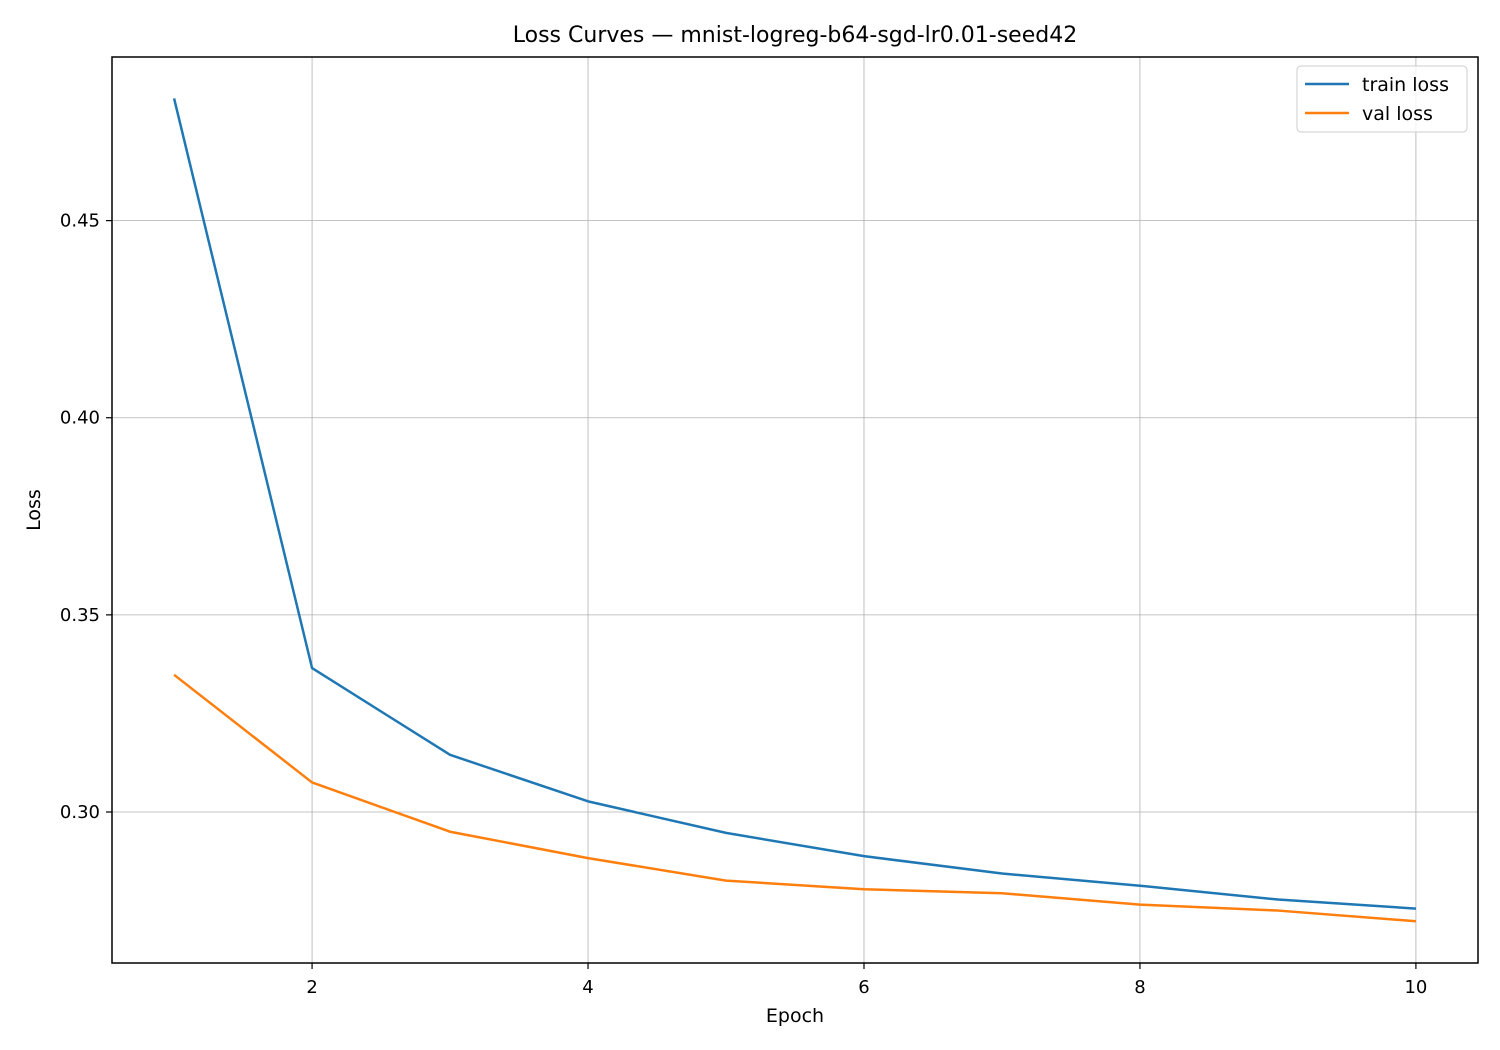  Describe the element at coordinates (1139, 987) in the screenshot. I see `x-tick-label: 8` at that location.